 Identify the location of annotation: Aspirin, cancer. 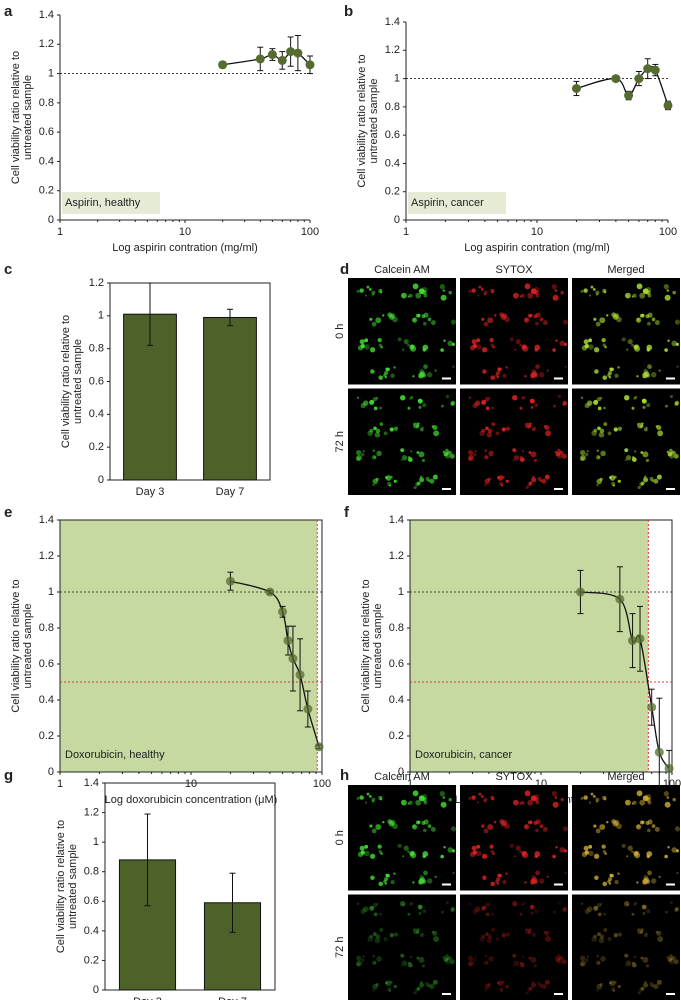
(447, 203).